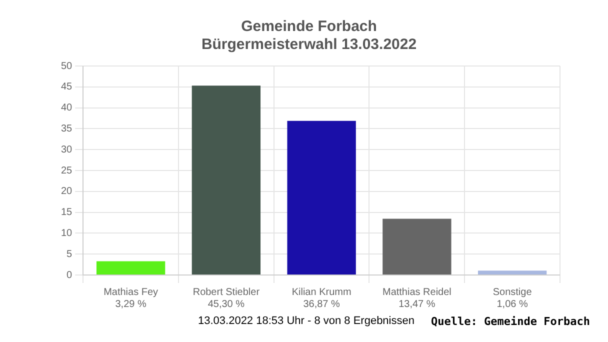  What do you see at coordinates (306, 321) in the screenshot?
I see `text: 13.03.2022 18:53 Uhr - 8 von 8 Ergebnissen` at bounding box center [306, 321].